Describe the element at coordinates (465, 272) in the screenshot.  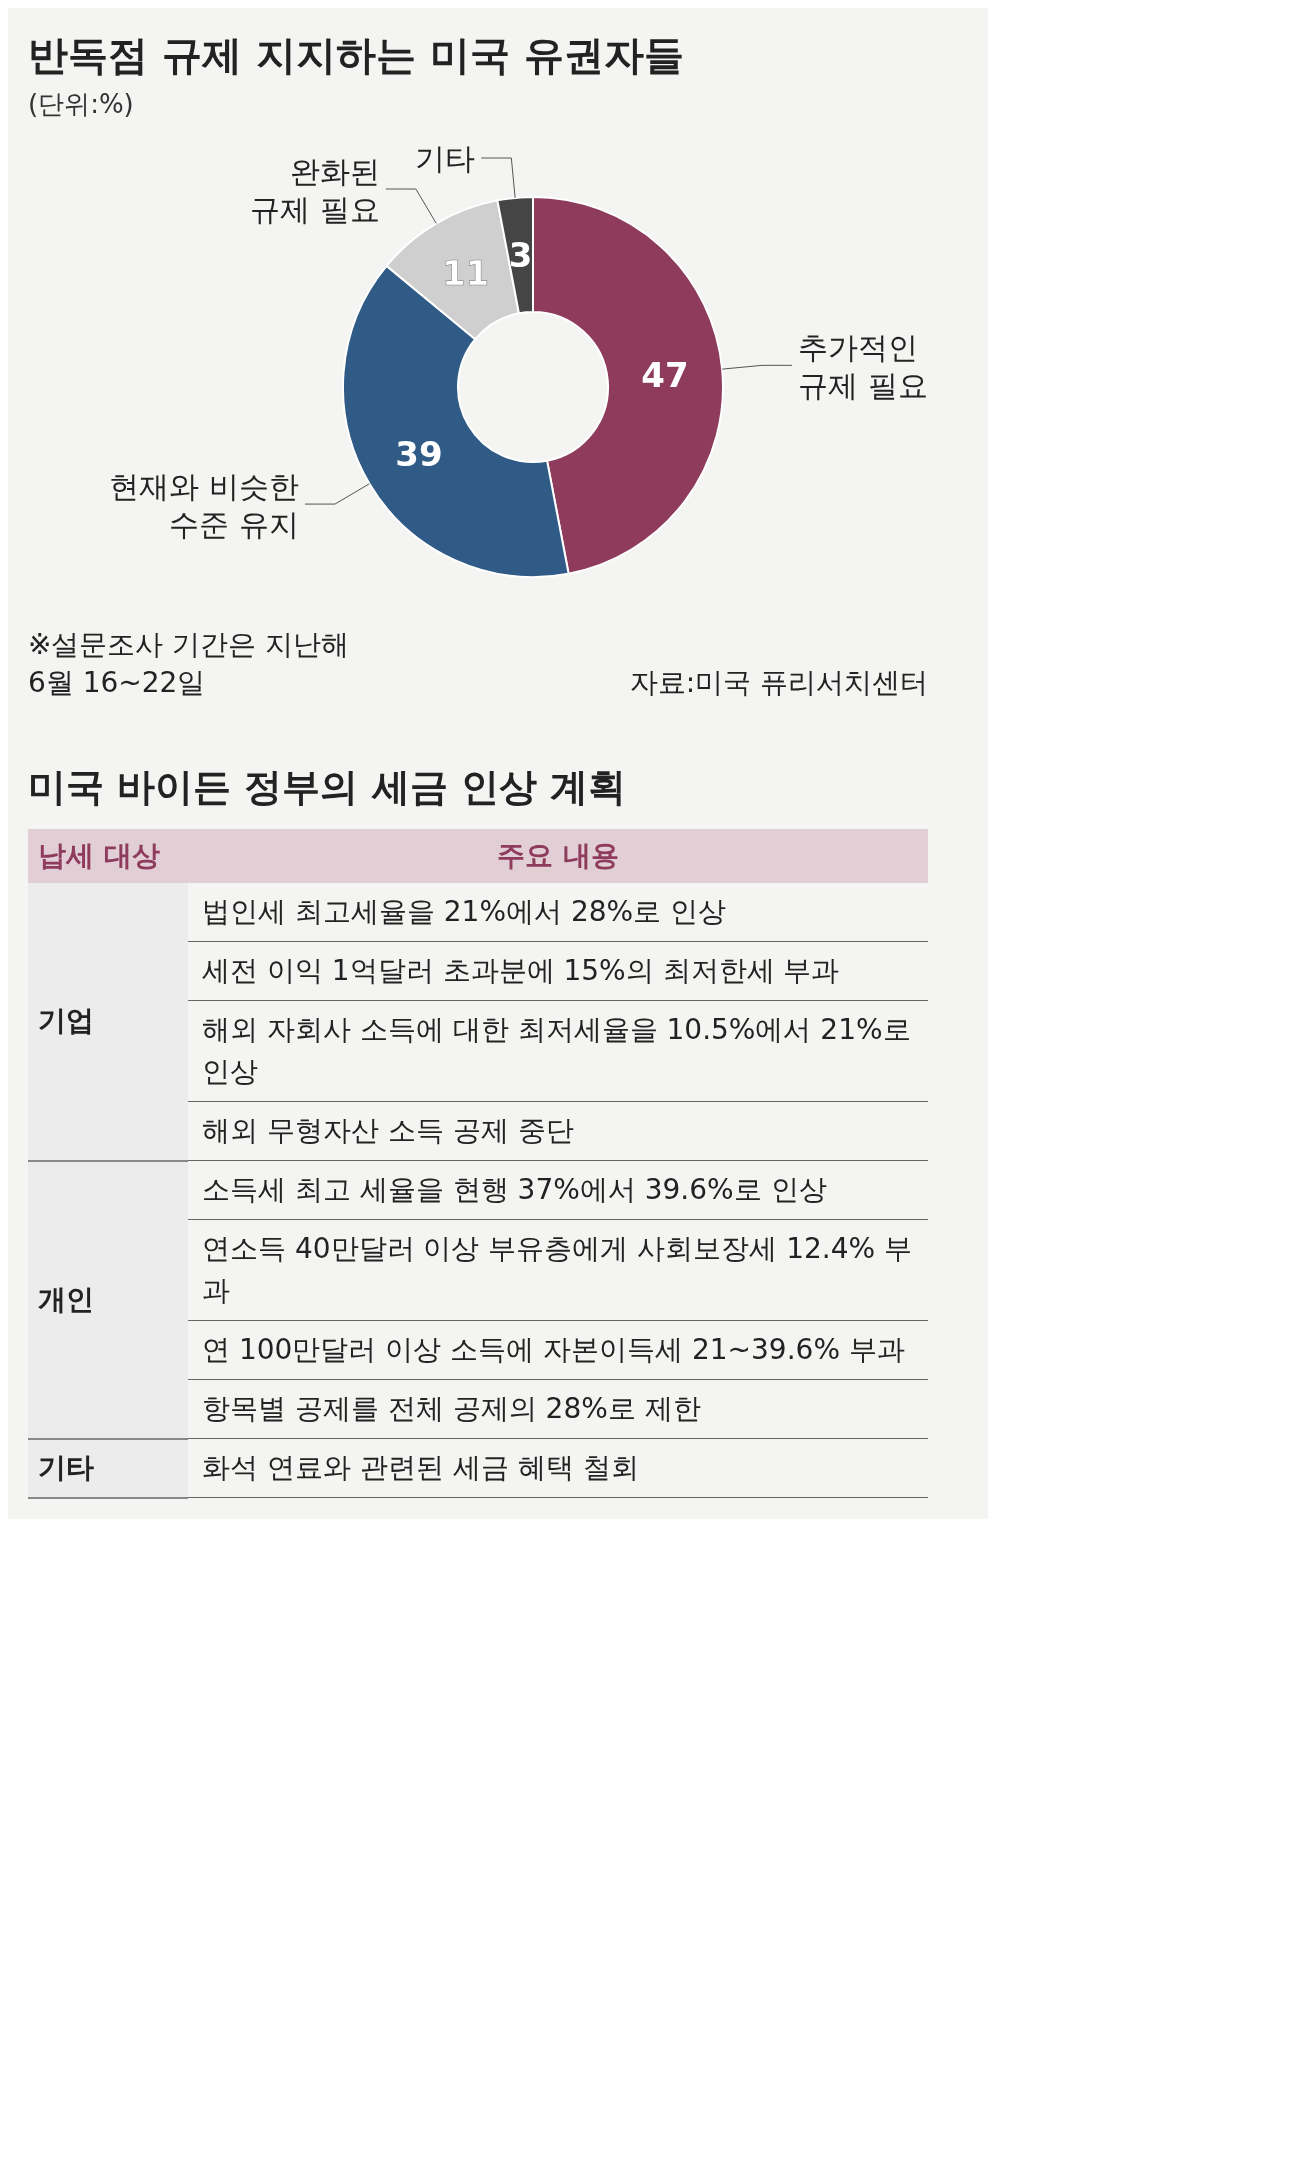
I see `data-label: 11` at that location.